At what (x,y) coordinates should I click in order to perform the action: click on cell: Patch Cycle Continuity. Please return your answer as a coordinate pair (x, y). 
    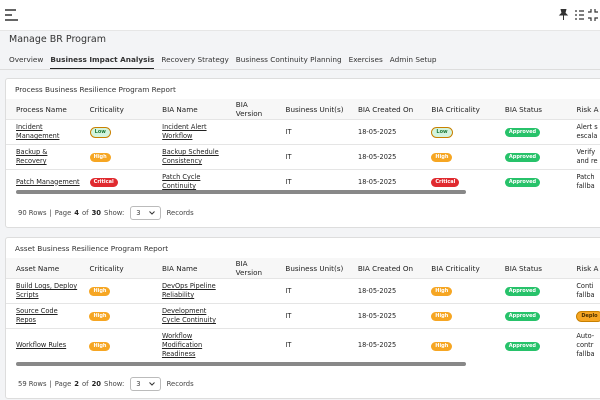
    Looking at the image, I should click on (189, 181).